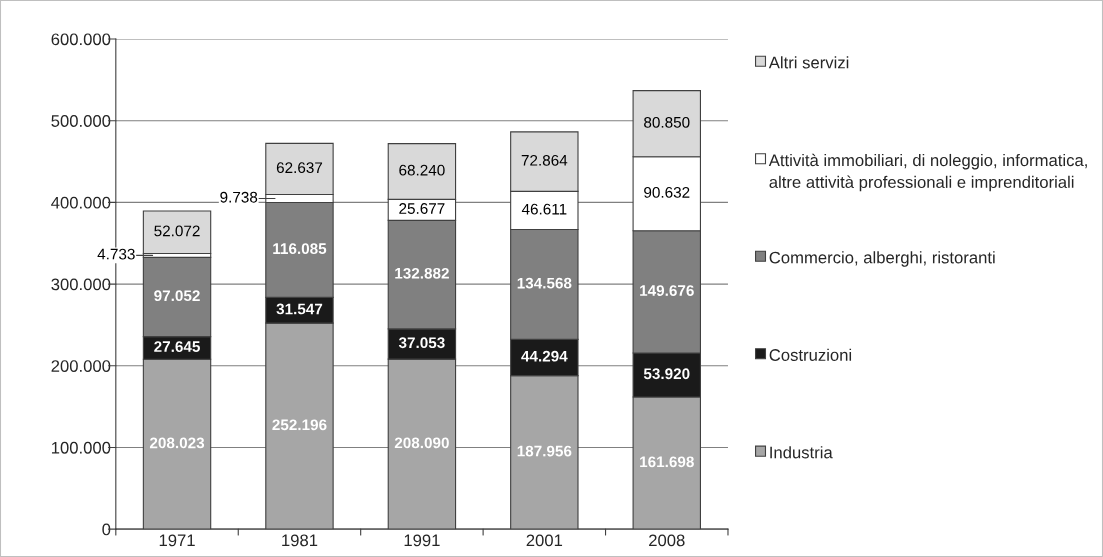 The height and width of the screenshot is (557, 1103). I want to click on y-tick-label: 500.000, so click(81, 121).